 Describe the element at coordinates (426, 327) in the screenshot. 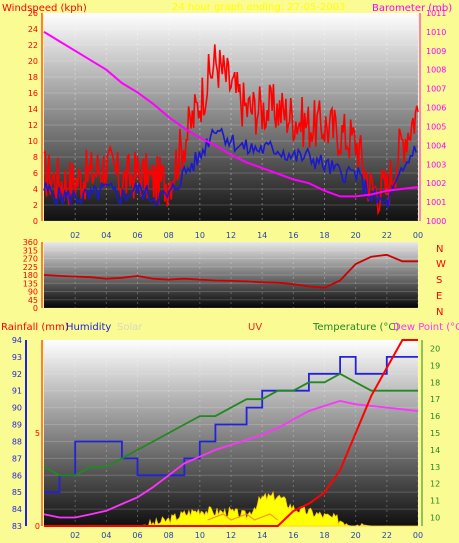

I see `dew-axis-title: Dew Point (°C)` at that location.